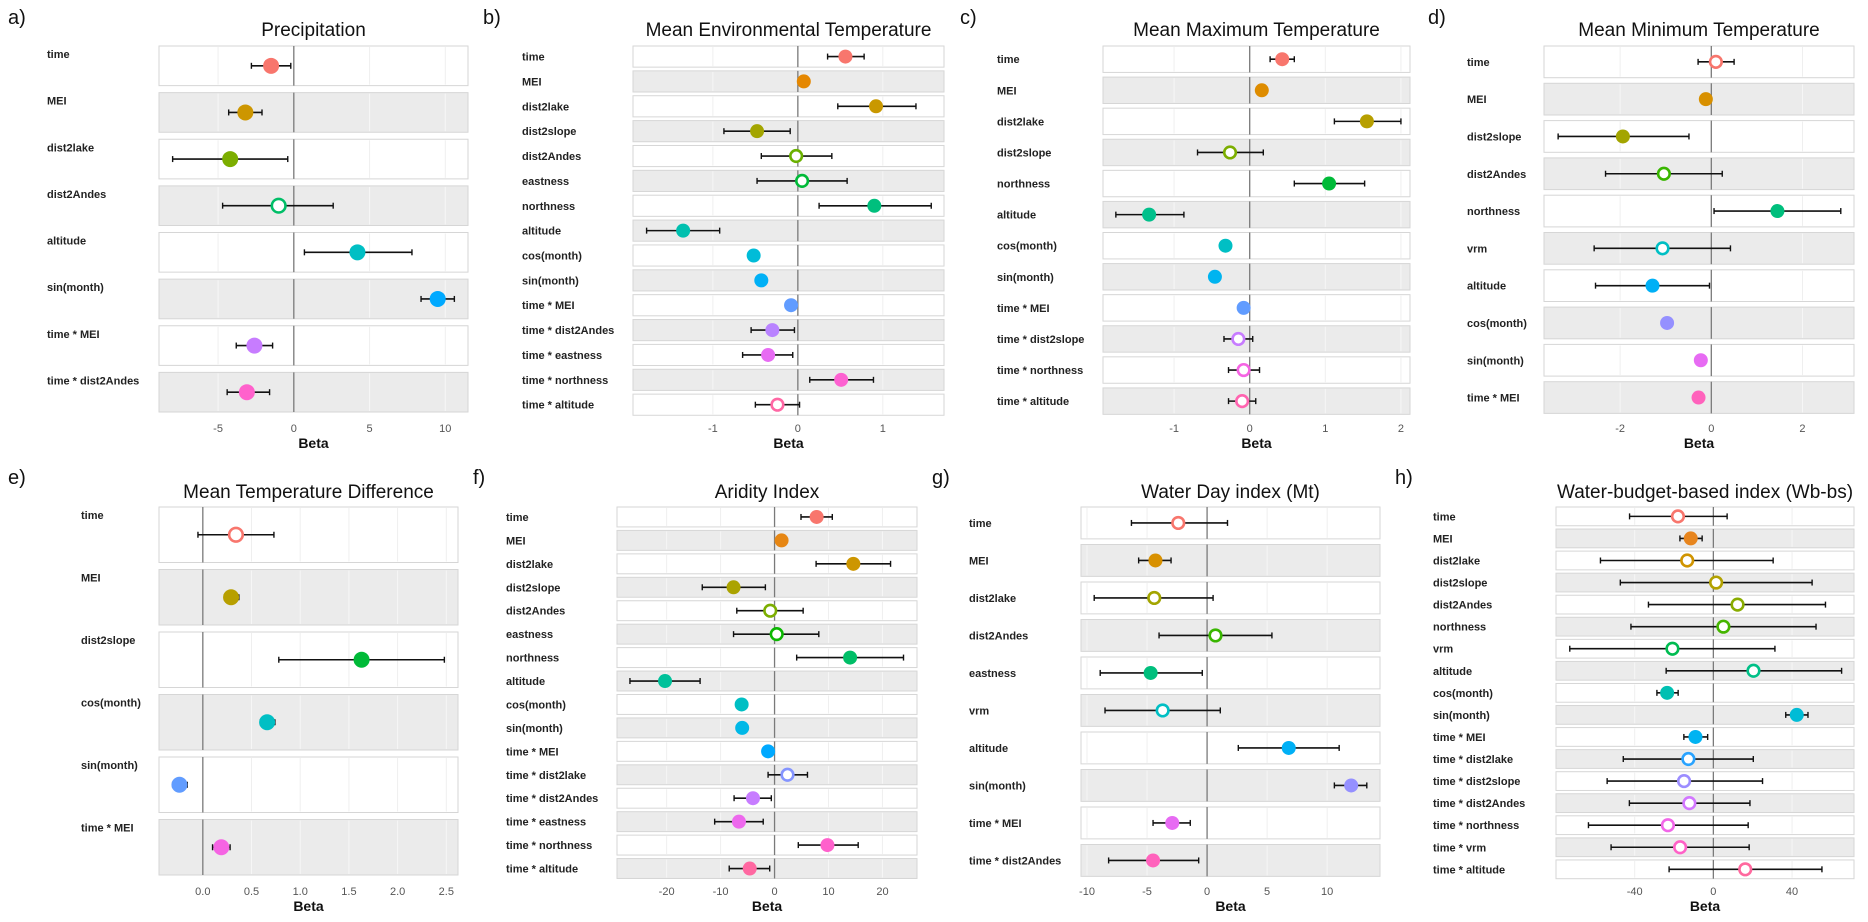 Image resolution: width=1868 pixels, height=922 pixels. I want to click on x-tick-label: 10, so click(445, 429).